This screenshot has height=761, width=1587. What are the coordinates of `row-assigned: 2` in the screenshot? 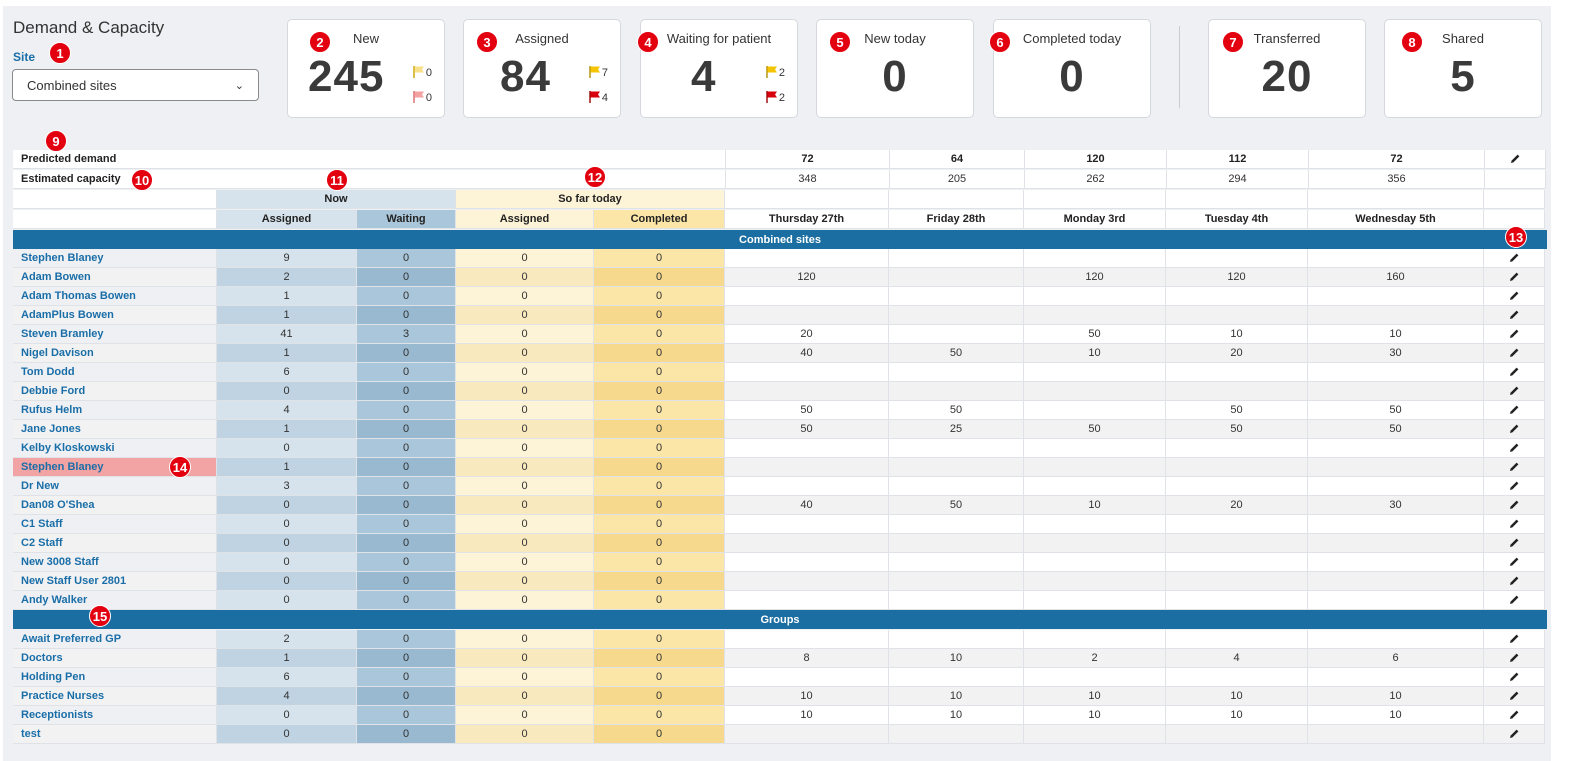 It's located at (287, 277).